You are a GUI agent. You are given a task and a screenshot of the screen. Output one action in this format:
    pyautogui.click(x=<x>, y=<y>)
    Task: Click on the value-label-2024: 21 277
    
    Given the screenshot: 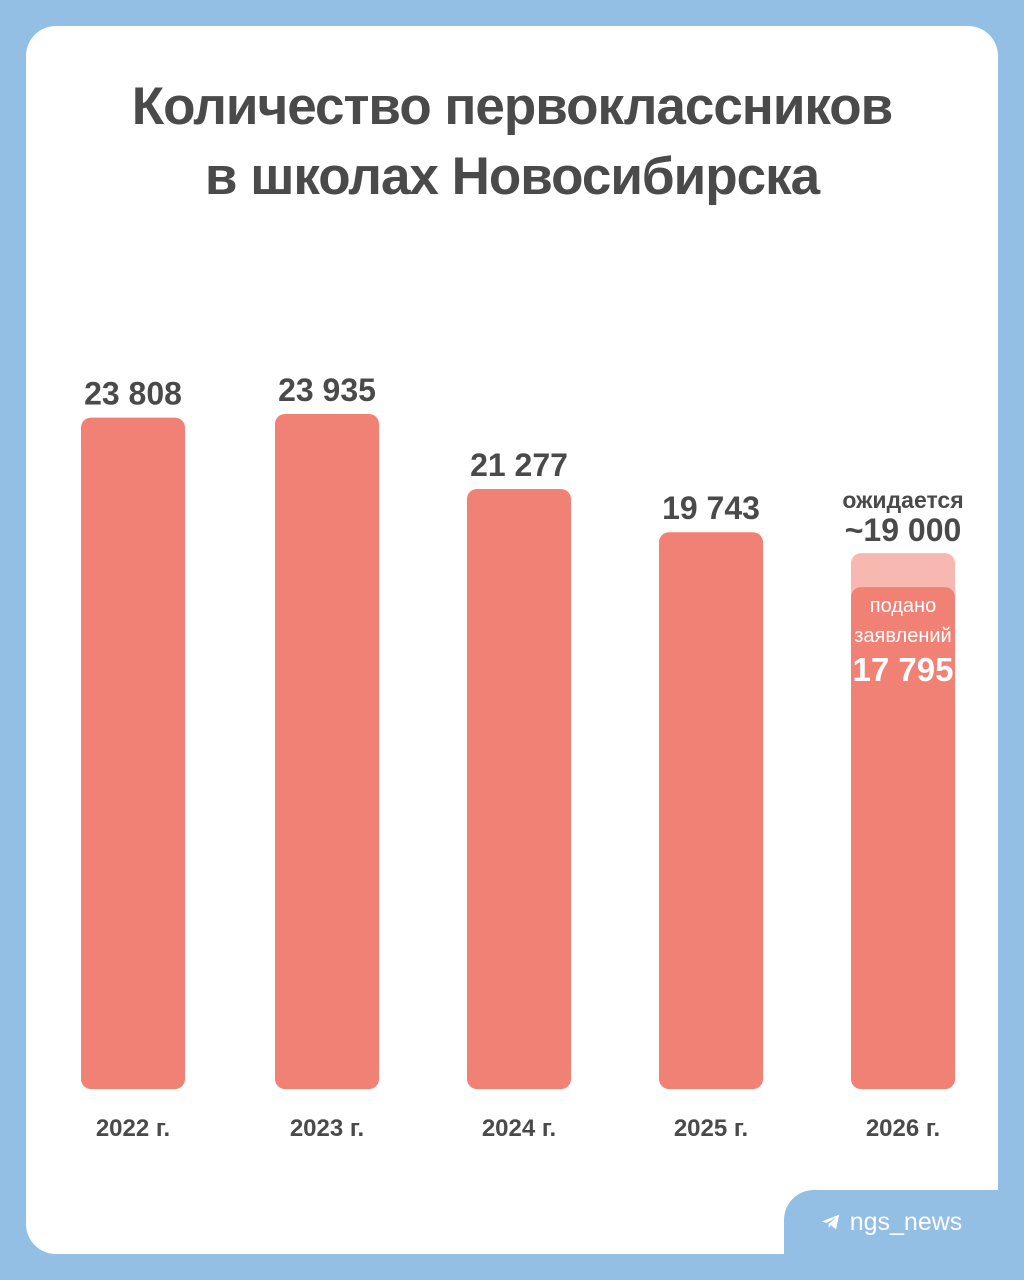 What is the action you would take?
    pyautogui.click(x=519, y=465)
    